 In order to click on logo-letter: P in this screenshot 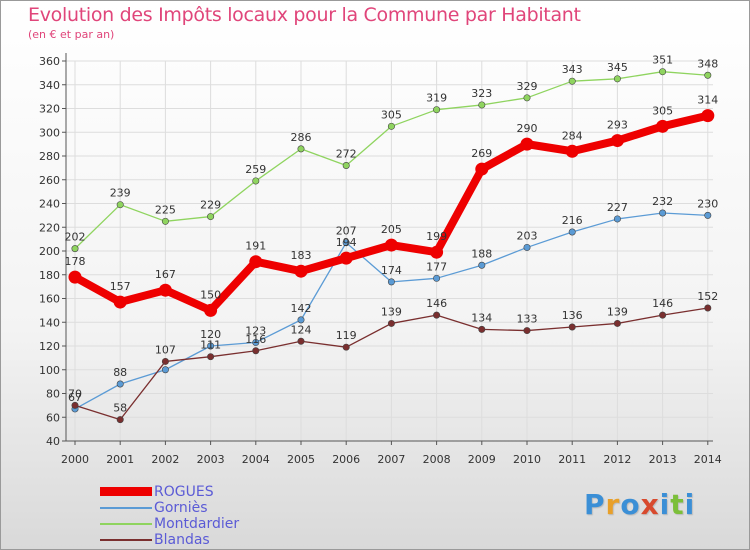, I will do `click(595, 504)`.